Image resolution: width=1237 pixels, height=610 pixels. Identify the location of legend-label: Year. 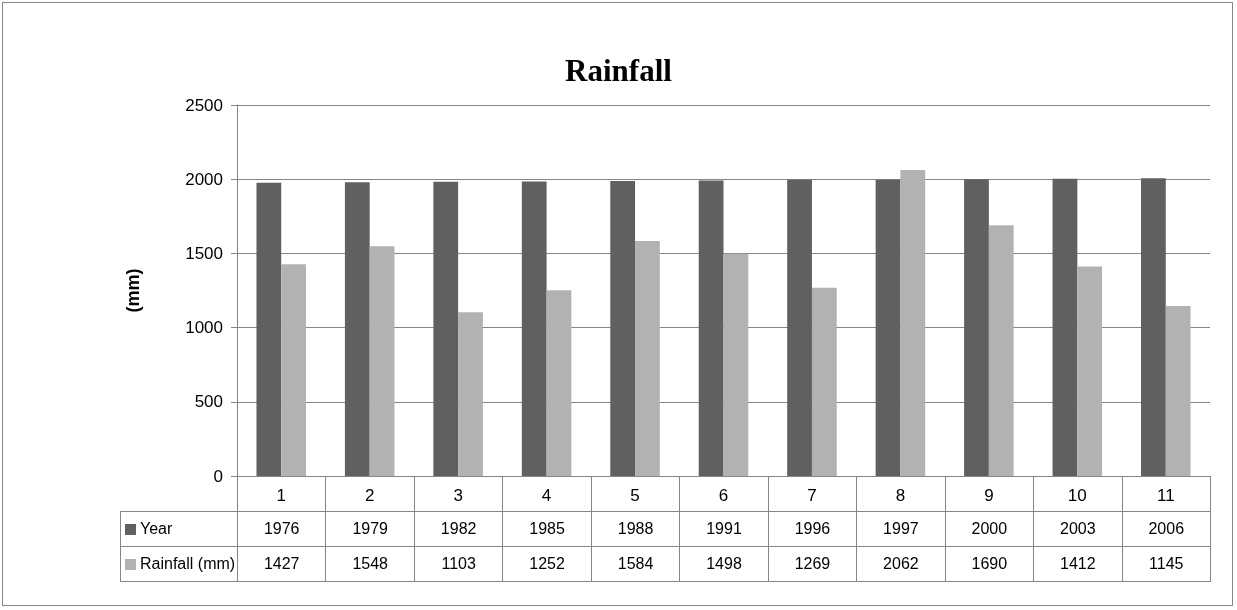
(179, 529).